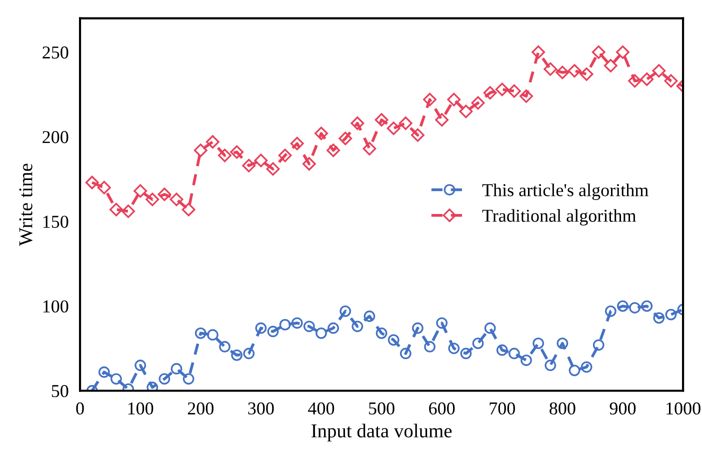 The width and height of the screenshot is (702, 457). Describe the element at coordinates (55, 222) in the screenshot. I see `y-tick-label: 150` at that location.